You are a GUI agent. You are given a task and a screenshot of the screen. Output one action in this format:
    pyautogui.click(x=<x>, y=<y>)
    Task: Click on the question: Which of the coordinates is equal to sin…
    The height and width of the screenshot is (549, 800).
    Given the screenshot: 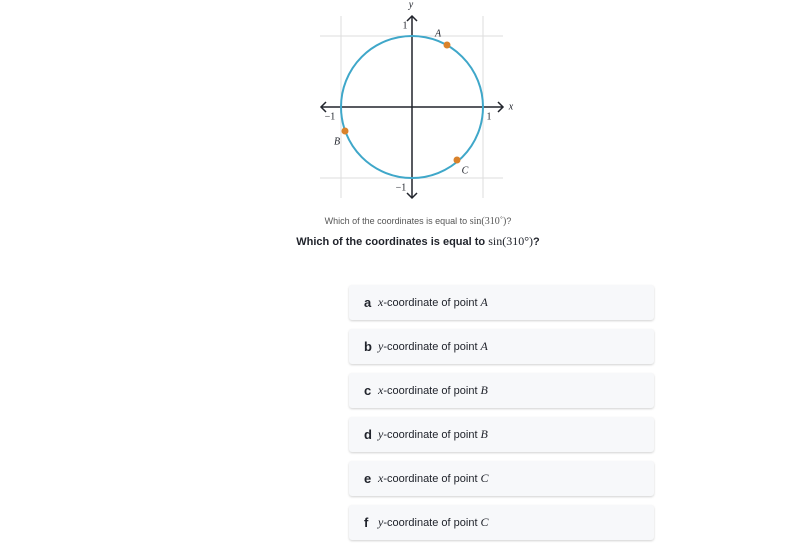 What is the action you would take?
    pyautogui.click(x=400, y=241)
    